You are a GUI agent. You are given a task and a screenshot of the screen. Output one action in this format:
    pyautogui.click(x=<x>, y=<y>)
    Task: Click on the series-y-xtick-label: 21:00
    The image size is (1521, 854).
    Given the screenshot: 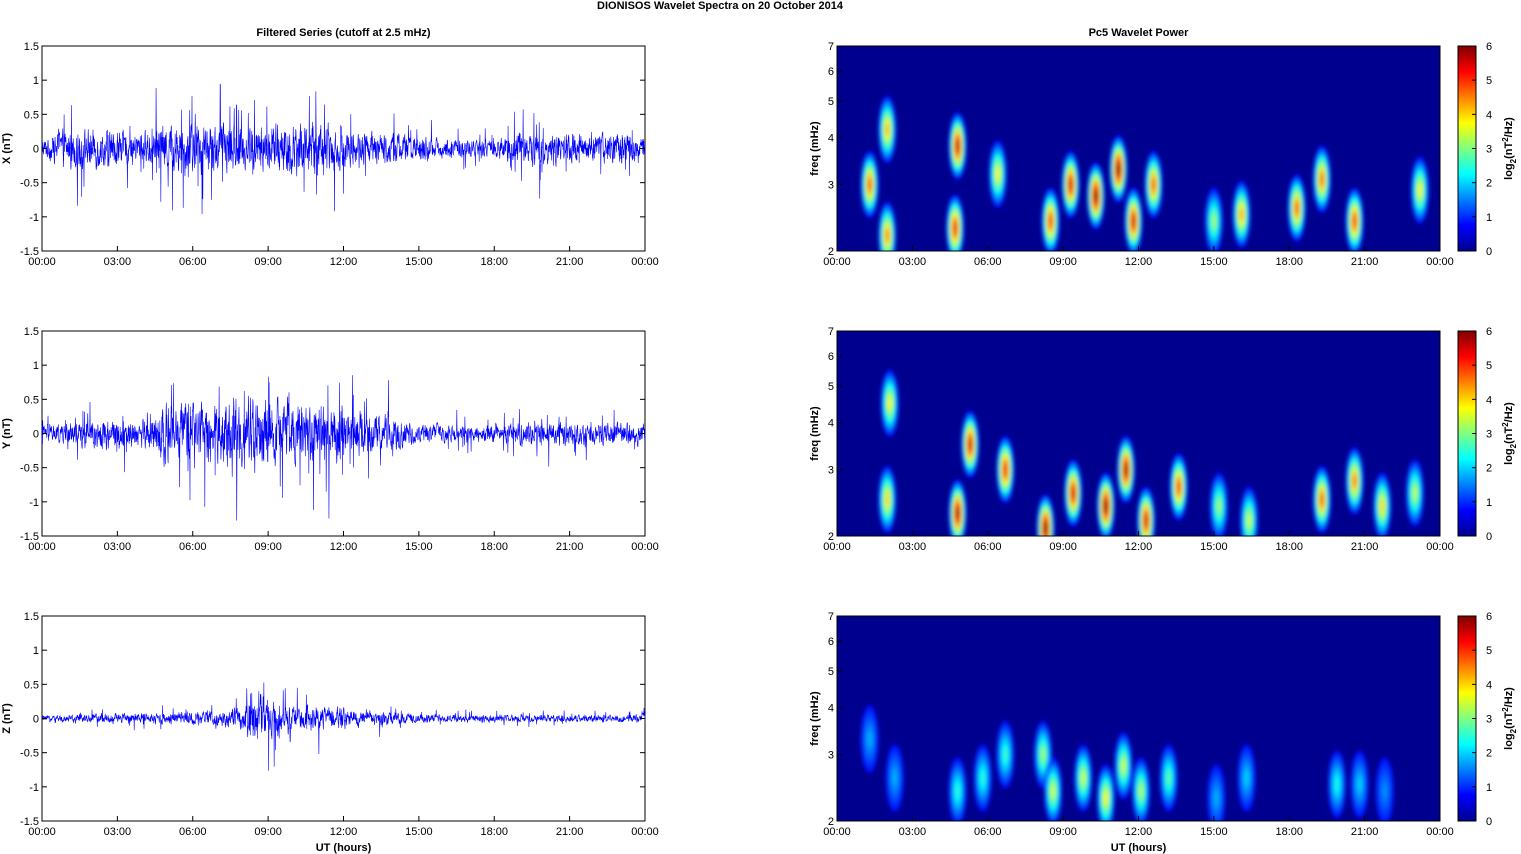 What is the action you would take?
    pyautogui.click(x=570, y=547)
    